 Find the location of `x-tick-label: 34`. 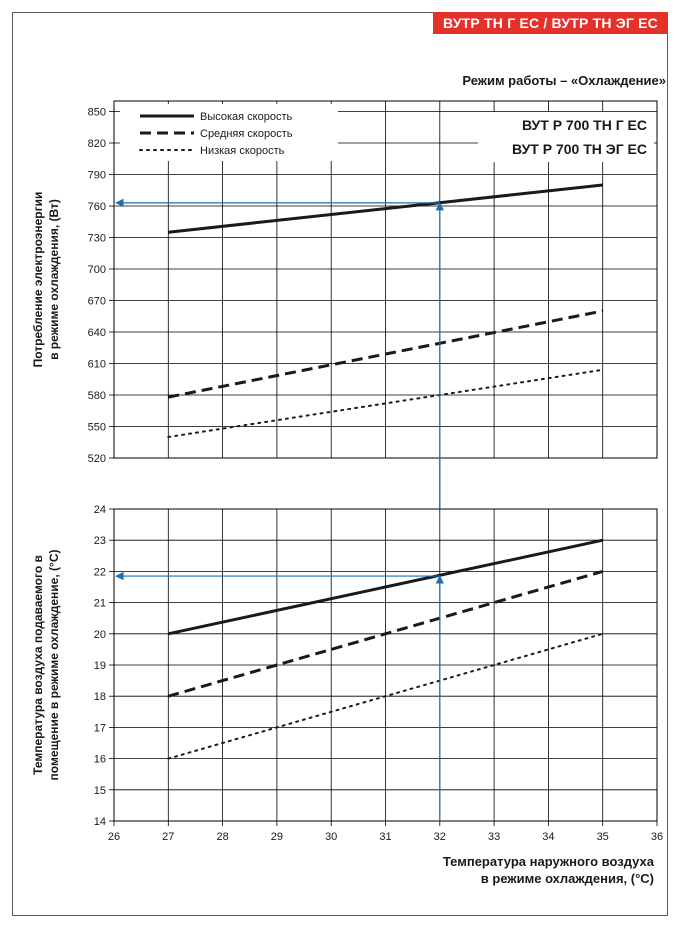

x-tick-label: 34 is located at coordinates (548, 837).